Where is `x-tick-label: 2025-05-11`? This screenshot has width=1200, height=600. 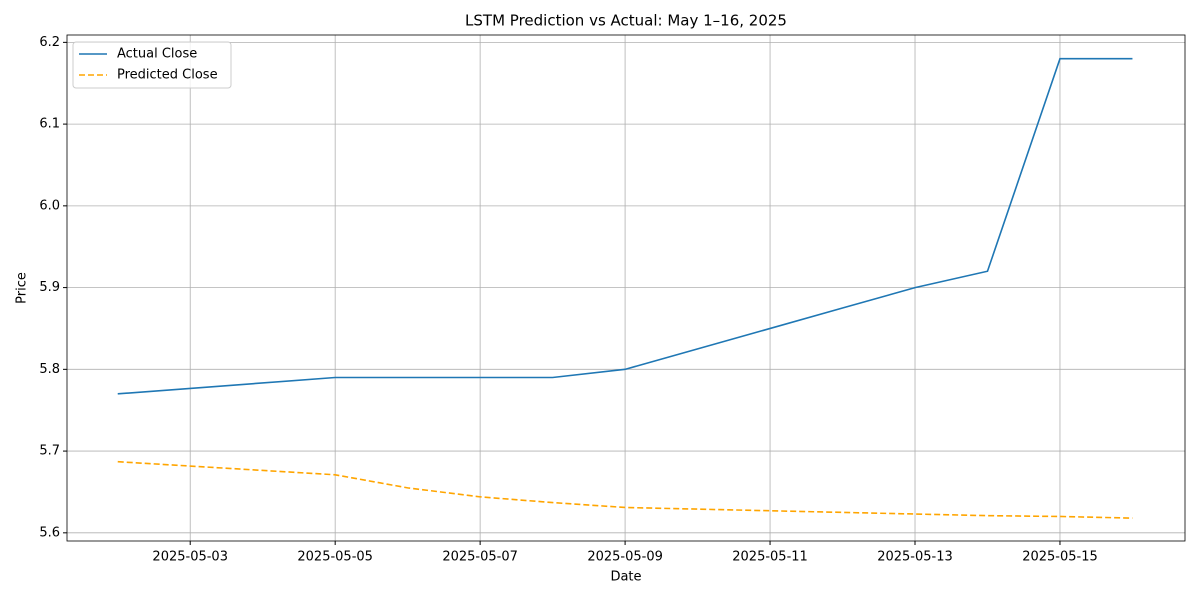
x-tick-label: 2025-05-11 is located at coordinates (770, 557).